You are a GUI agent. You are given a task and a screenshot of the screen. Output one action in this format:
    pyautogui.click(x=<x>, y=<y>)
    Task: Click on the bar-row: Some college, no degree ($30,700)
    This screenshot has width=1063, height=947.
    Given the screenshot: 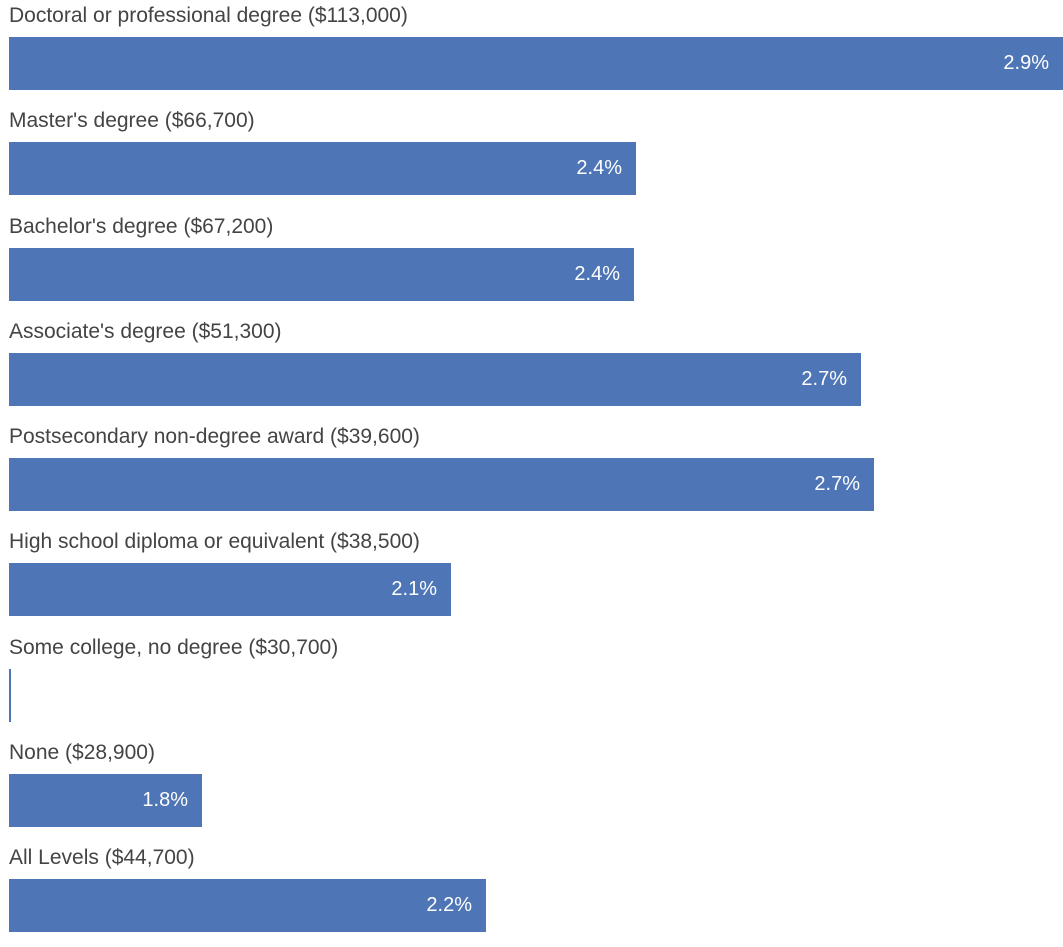 What is the action you would take?
    pyautogui.click(x=531, y=684)
    